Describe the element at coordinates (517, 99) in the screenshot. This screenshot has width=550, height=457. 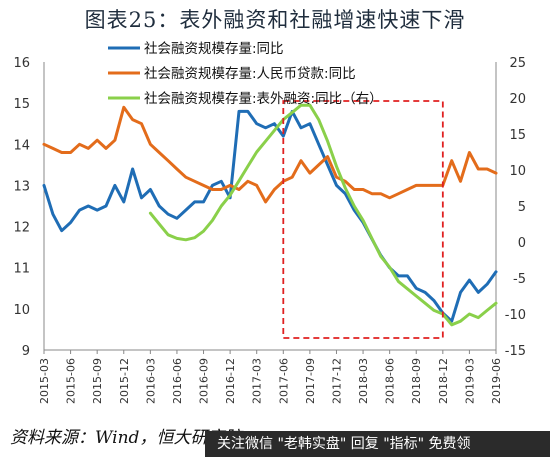
I see `right-tick-label: 20` at that location.